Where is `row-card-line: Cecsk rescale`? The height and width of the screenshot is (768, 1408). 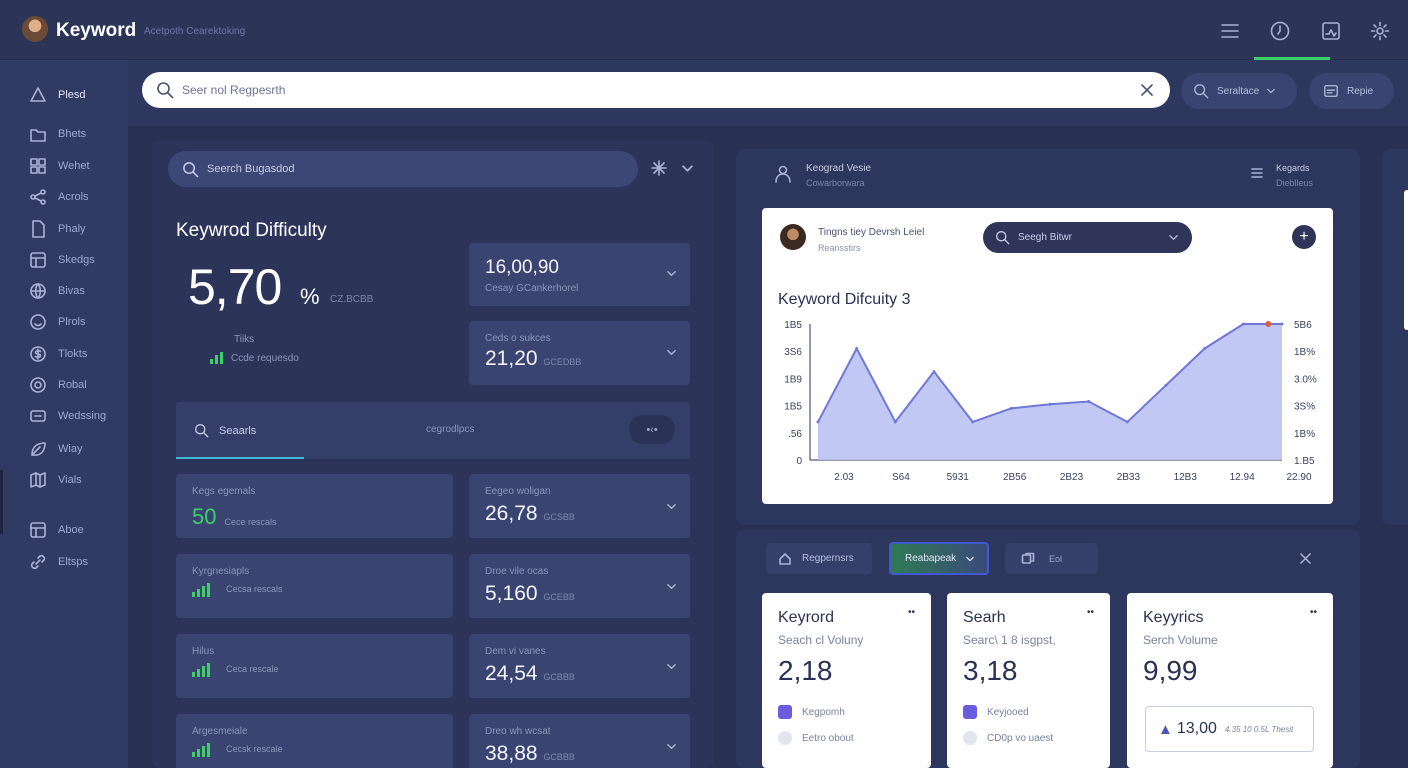
row-card-line: Cecsk rescale is located at coordinates (237, 750).